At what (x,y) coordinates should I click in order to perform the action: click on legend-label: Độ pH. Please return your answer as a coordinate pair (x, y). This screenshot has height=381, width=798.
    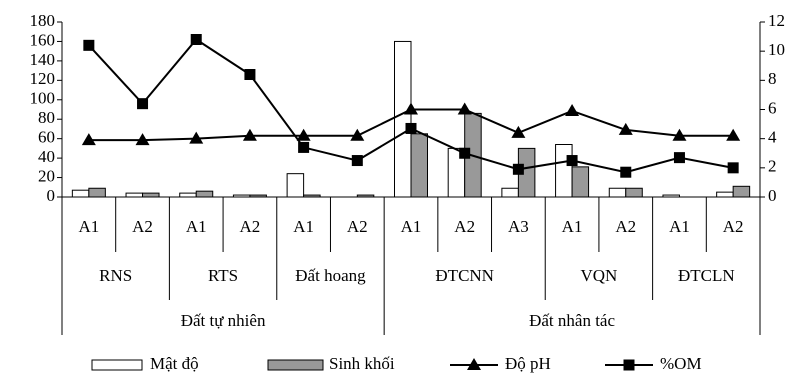
    Looking at the image, I should click on (528, 363).